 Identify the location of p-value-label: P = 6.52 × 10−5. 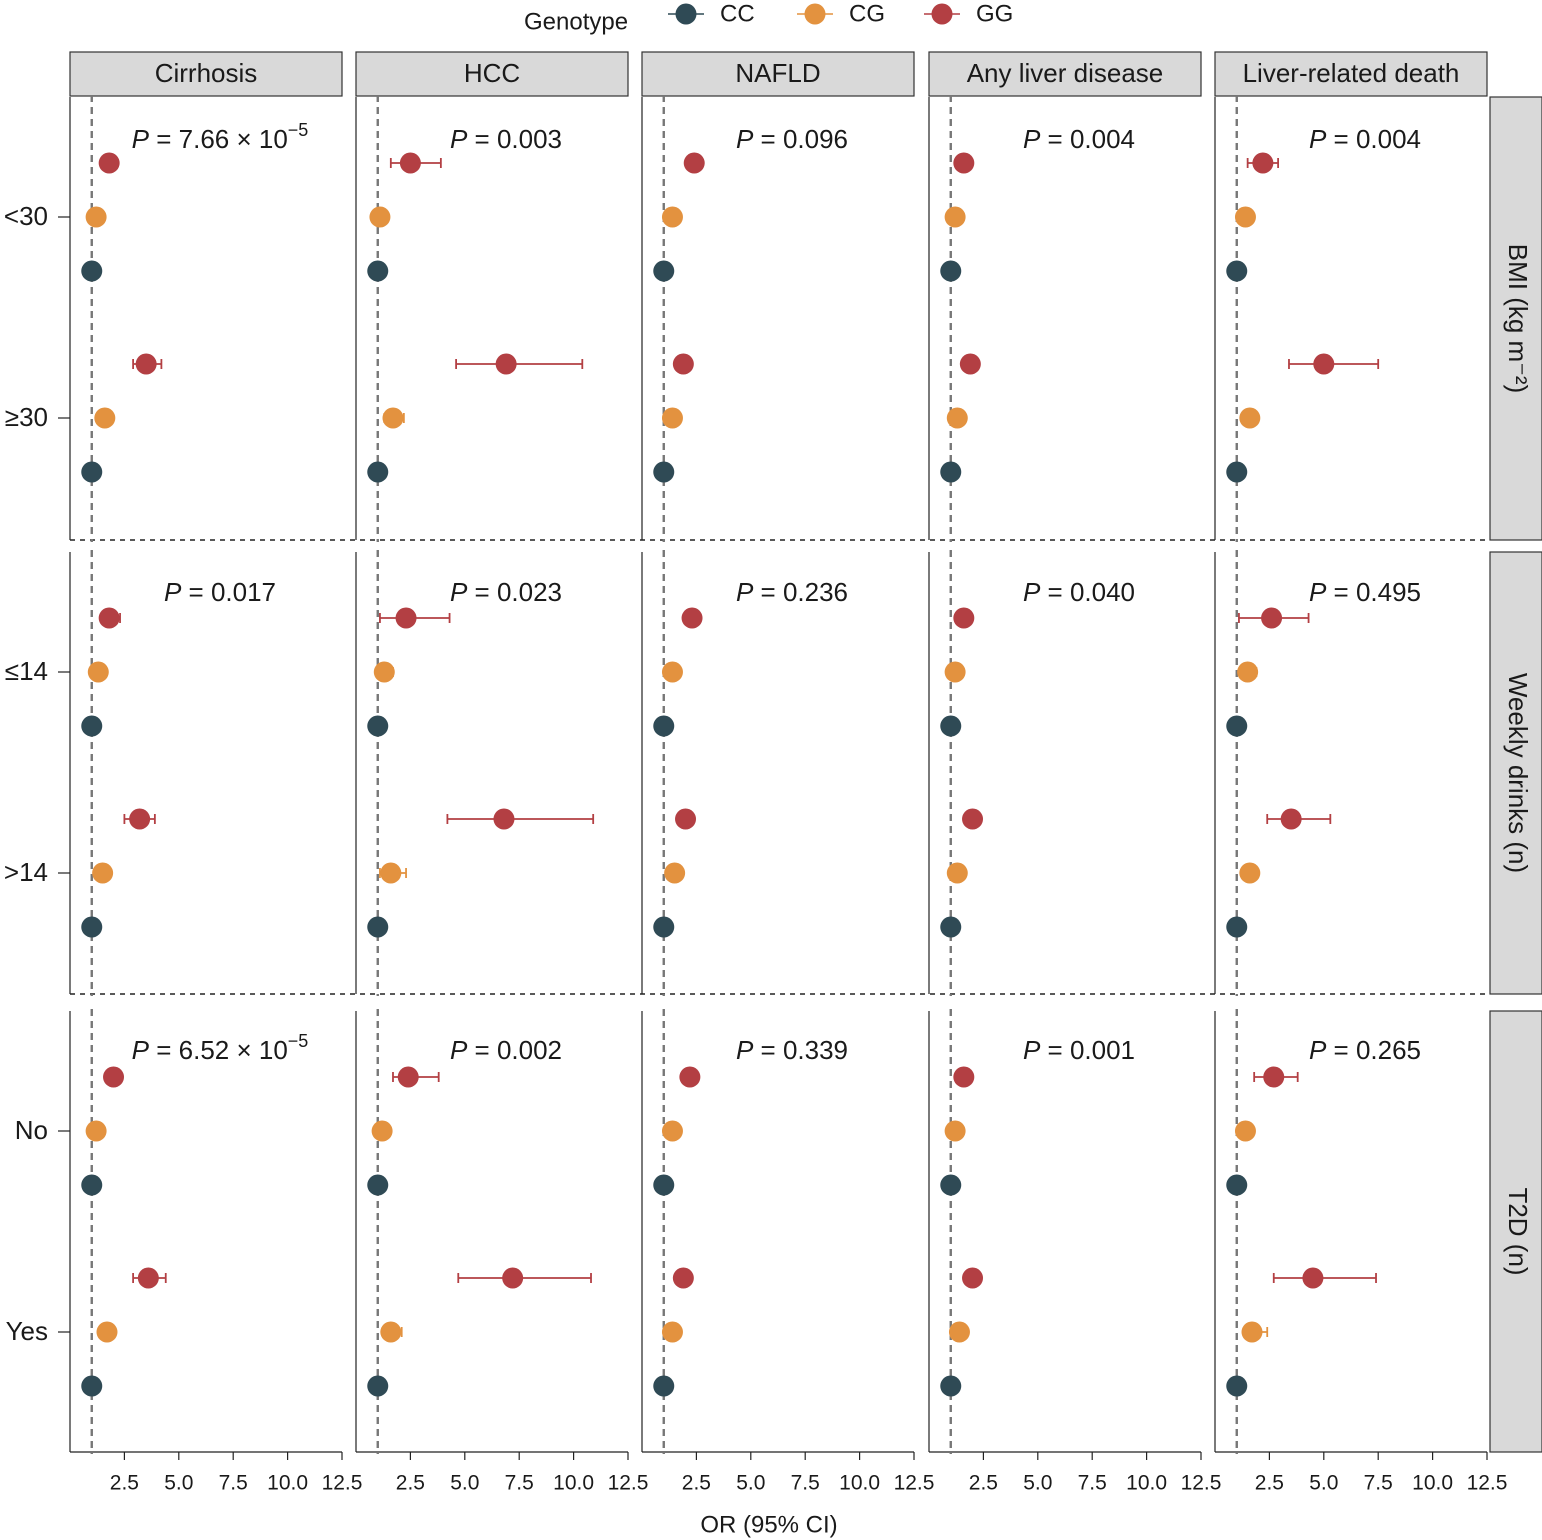
(220, 1048).